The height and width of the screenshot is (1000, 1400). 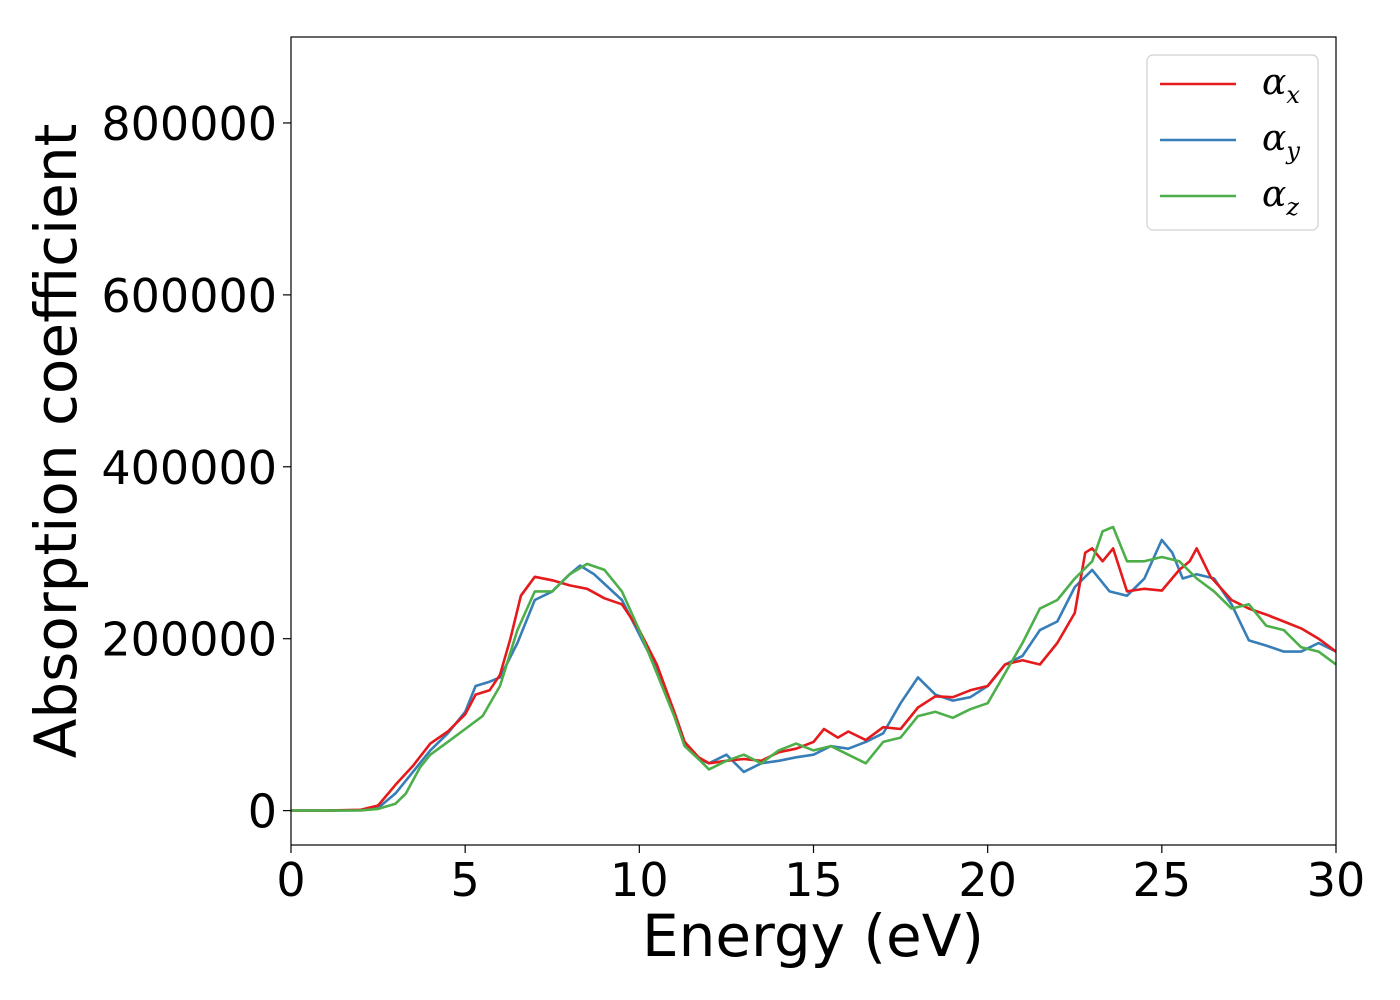 What do you see at coordinates (189, 468) in the screenshot?
I see `y-tick-label: 400000` at bounding box center [189, 468].